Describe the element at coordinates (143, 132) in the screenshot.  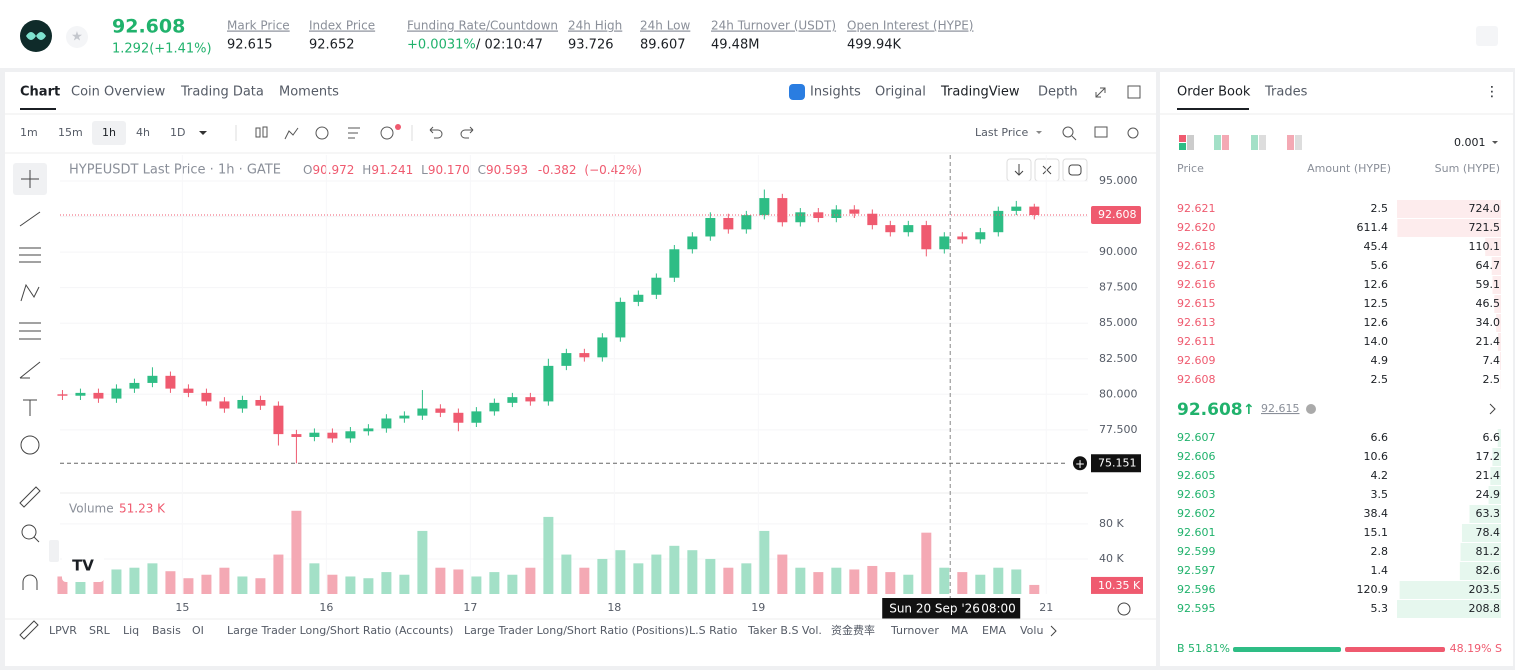
I see `interval: 4h` at that location.